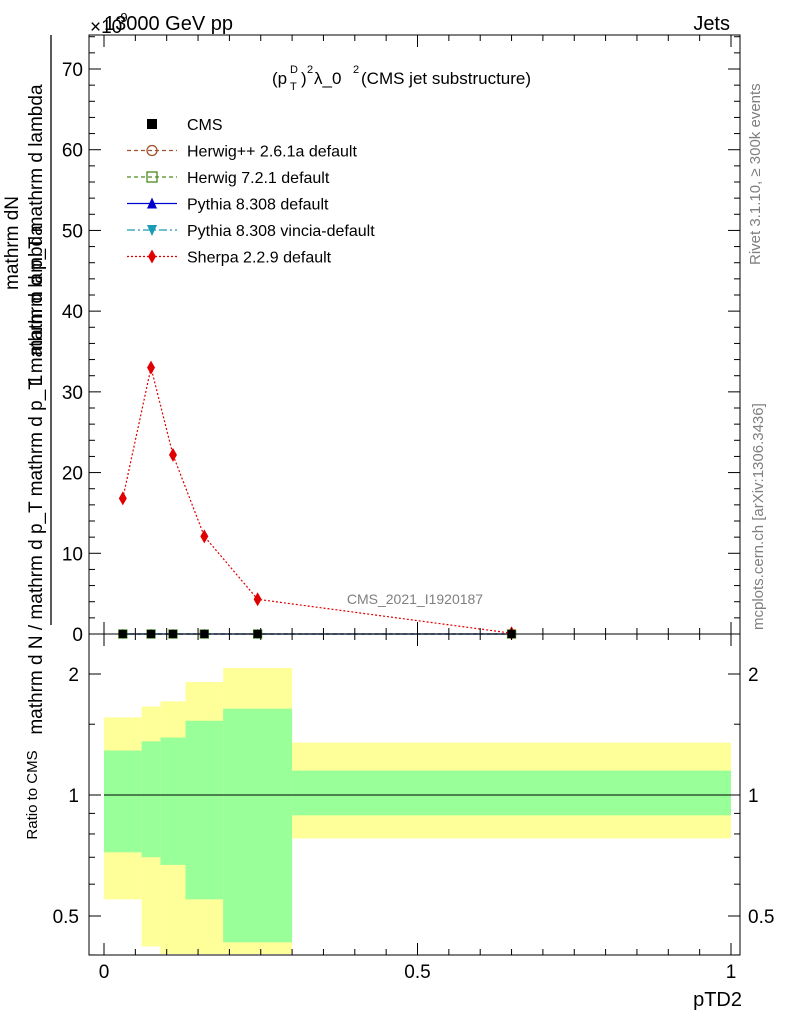 This screenshot has width=786, height=1024. What do you see at coordinates (32, 794) in the screenshot?
I see `ratio-ylabel: Ratio to CMS` at bounding box center [32, 794].